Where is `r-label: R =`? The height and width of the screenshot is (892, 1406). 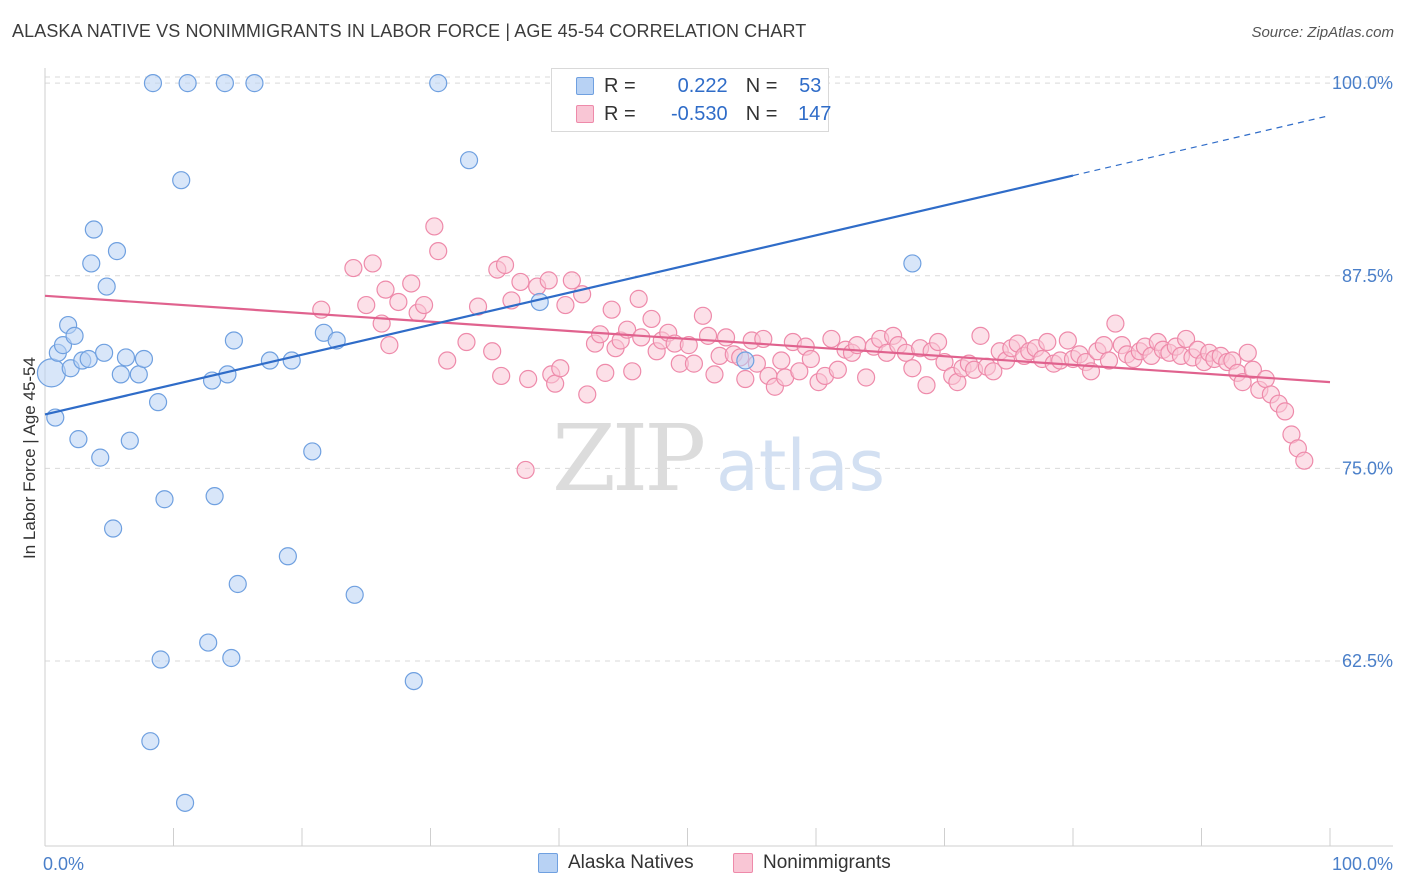 r-label: R = is located at coordinates (620, 113).